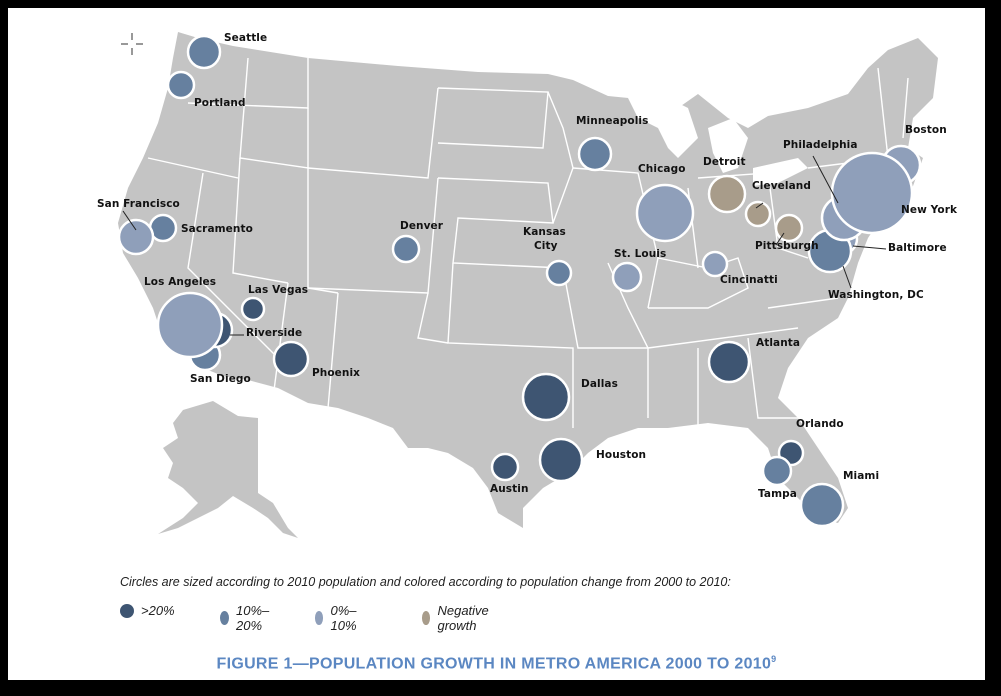 The width and height of the screenshot is (1001, 696). What do you see at coordinates (758, 214) in the screenshot?
I see `city-circle-cleveland` at bounding box center [758, 214].